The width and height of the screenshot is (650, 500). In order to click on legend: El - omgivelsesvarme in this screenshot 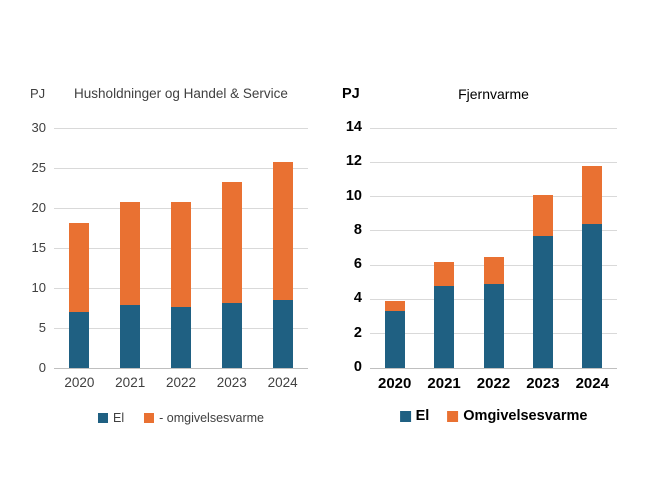, I will do `click(180, 418)`.